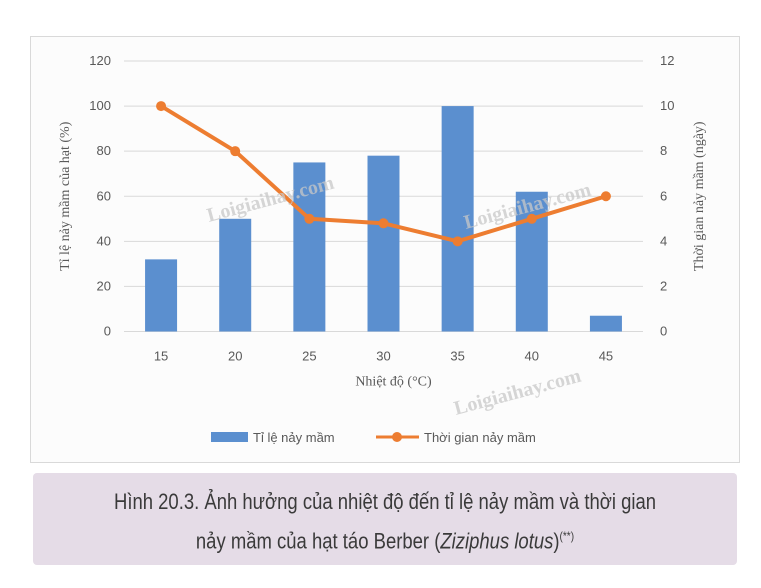  What do you see at coordinates (663, 150) in the screenshot?
I see `y-right-tick-label: 8` at bounding box center [663, 150].